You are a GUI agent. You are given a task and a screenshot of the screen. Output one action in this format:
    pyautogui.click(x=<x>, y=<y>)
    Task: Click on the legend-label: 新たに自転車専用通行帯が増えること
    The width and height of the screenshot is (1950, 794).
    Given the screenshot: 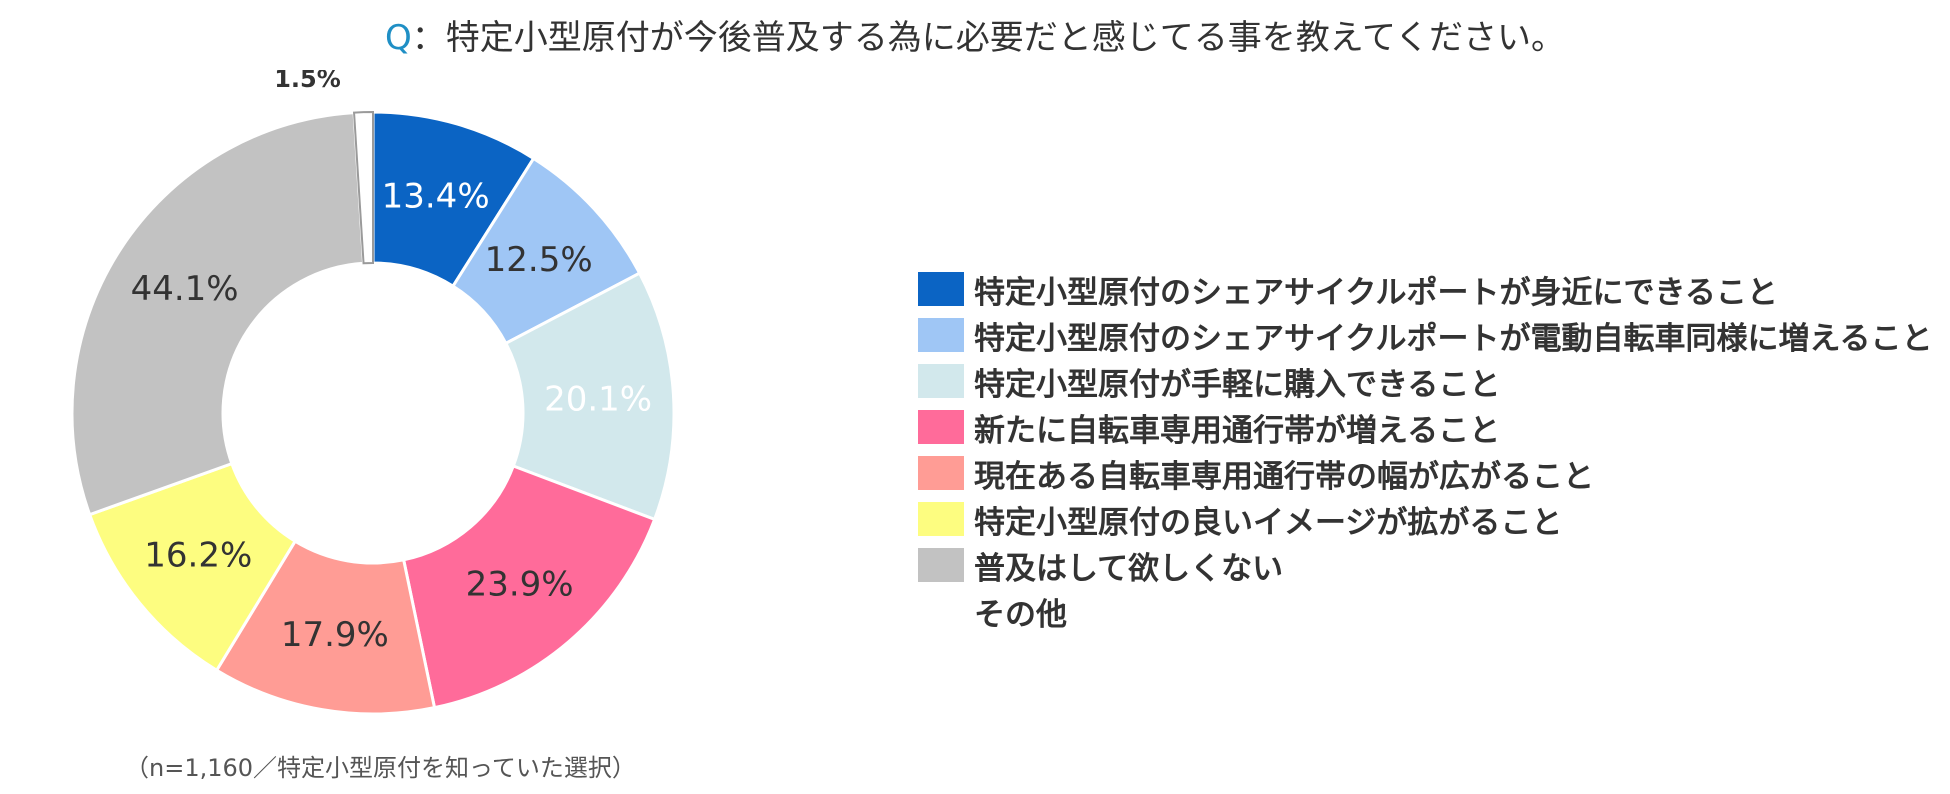 What is the action you would take?
    pyautogui.click(x=1237, y=430)
    